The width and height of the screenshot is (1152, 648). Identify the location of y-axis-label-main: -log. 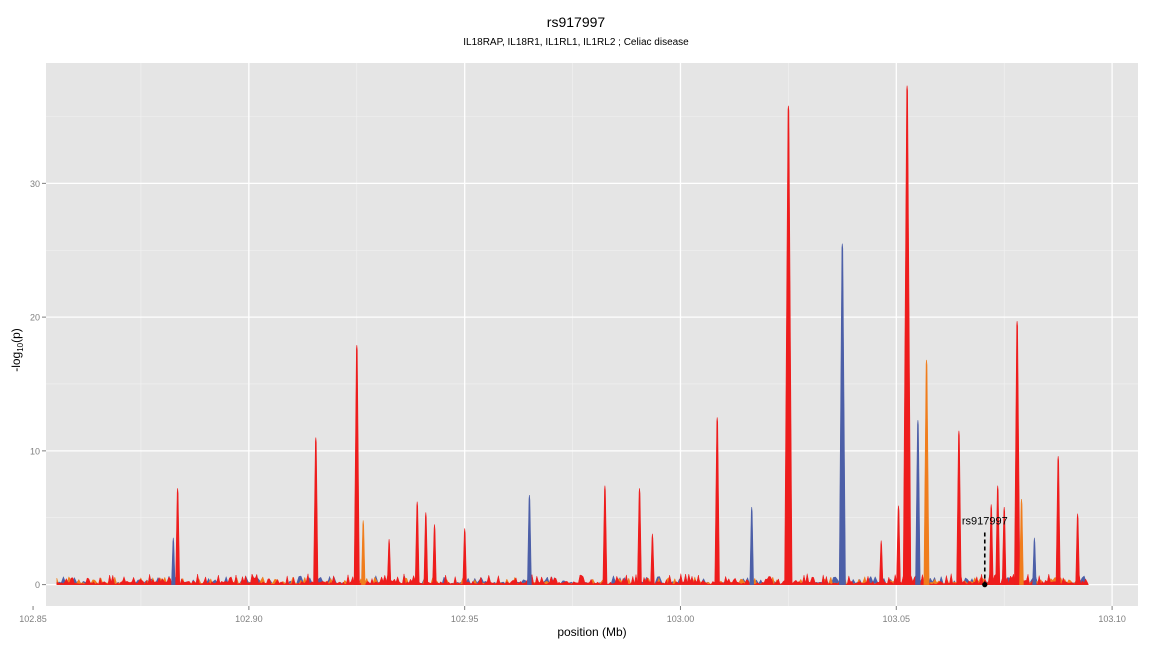
(15, 361).